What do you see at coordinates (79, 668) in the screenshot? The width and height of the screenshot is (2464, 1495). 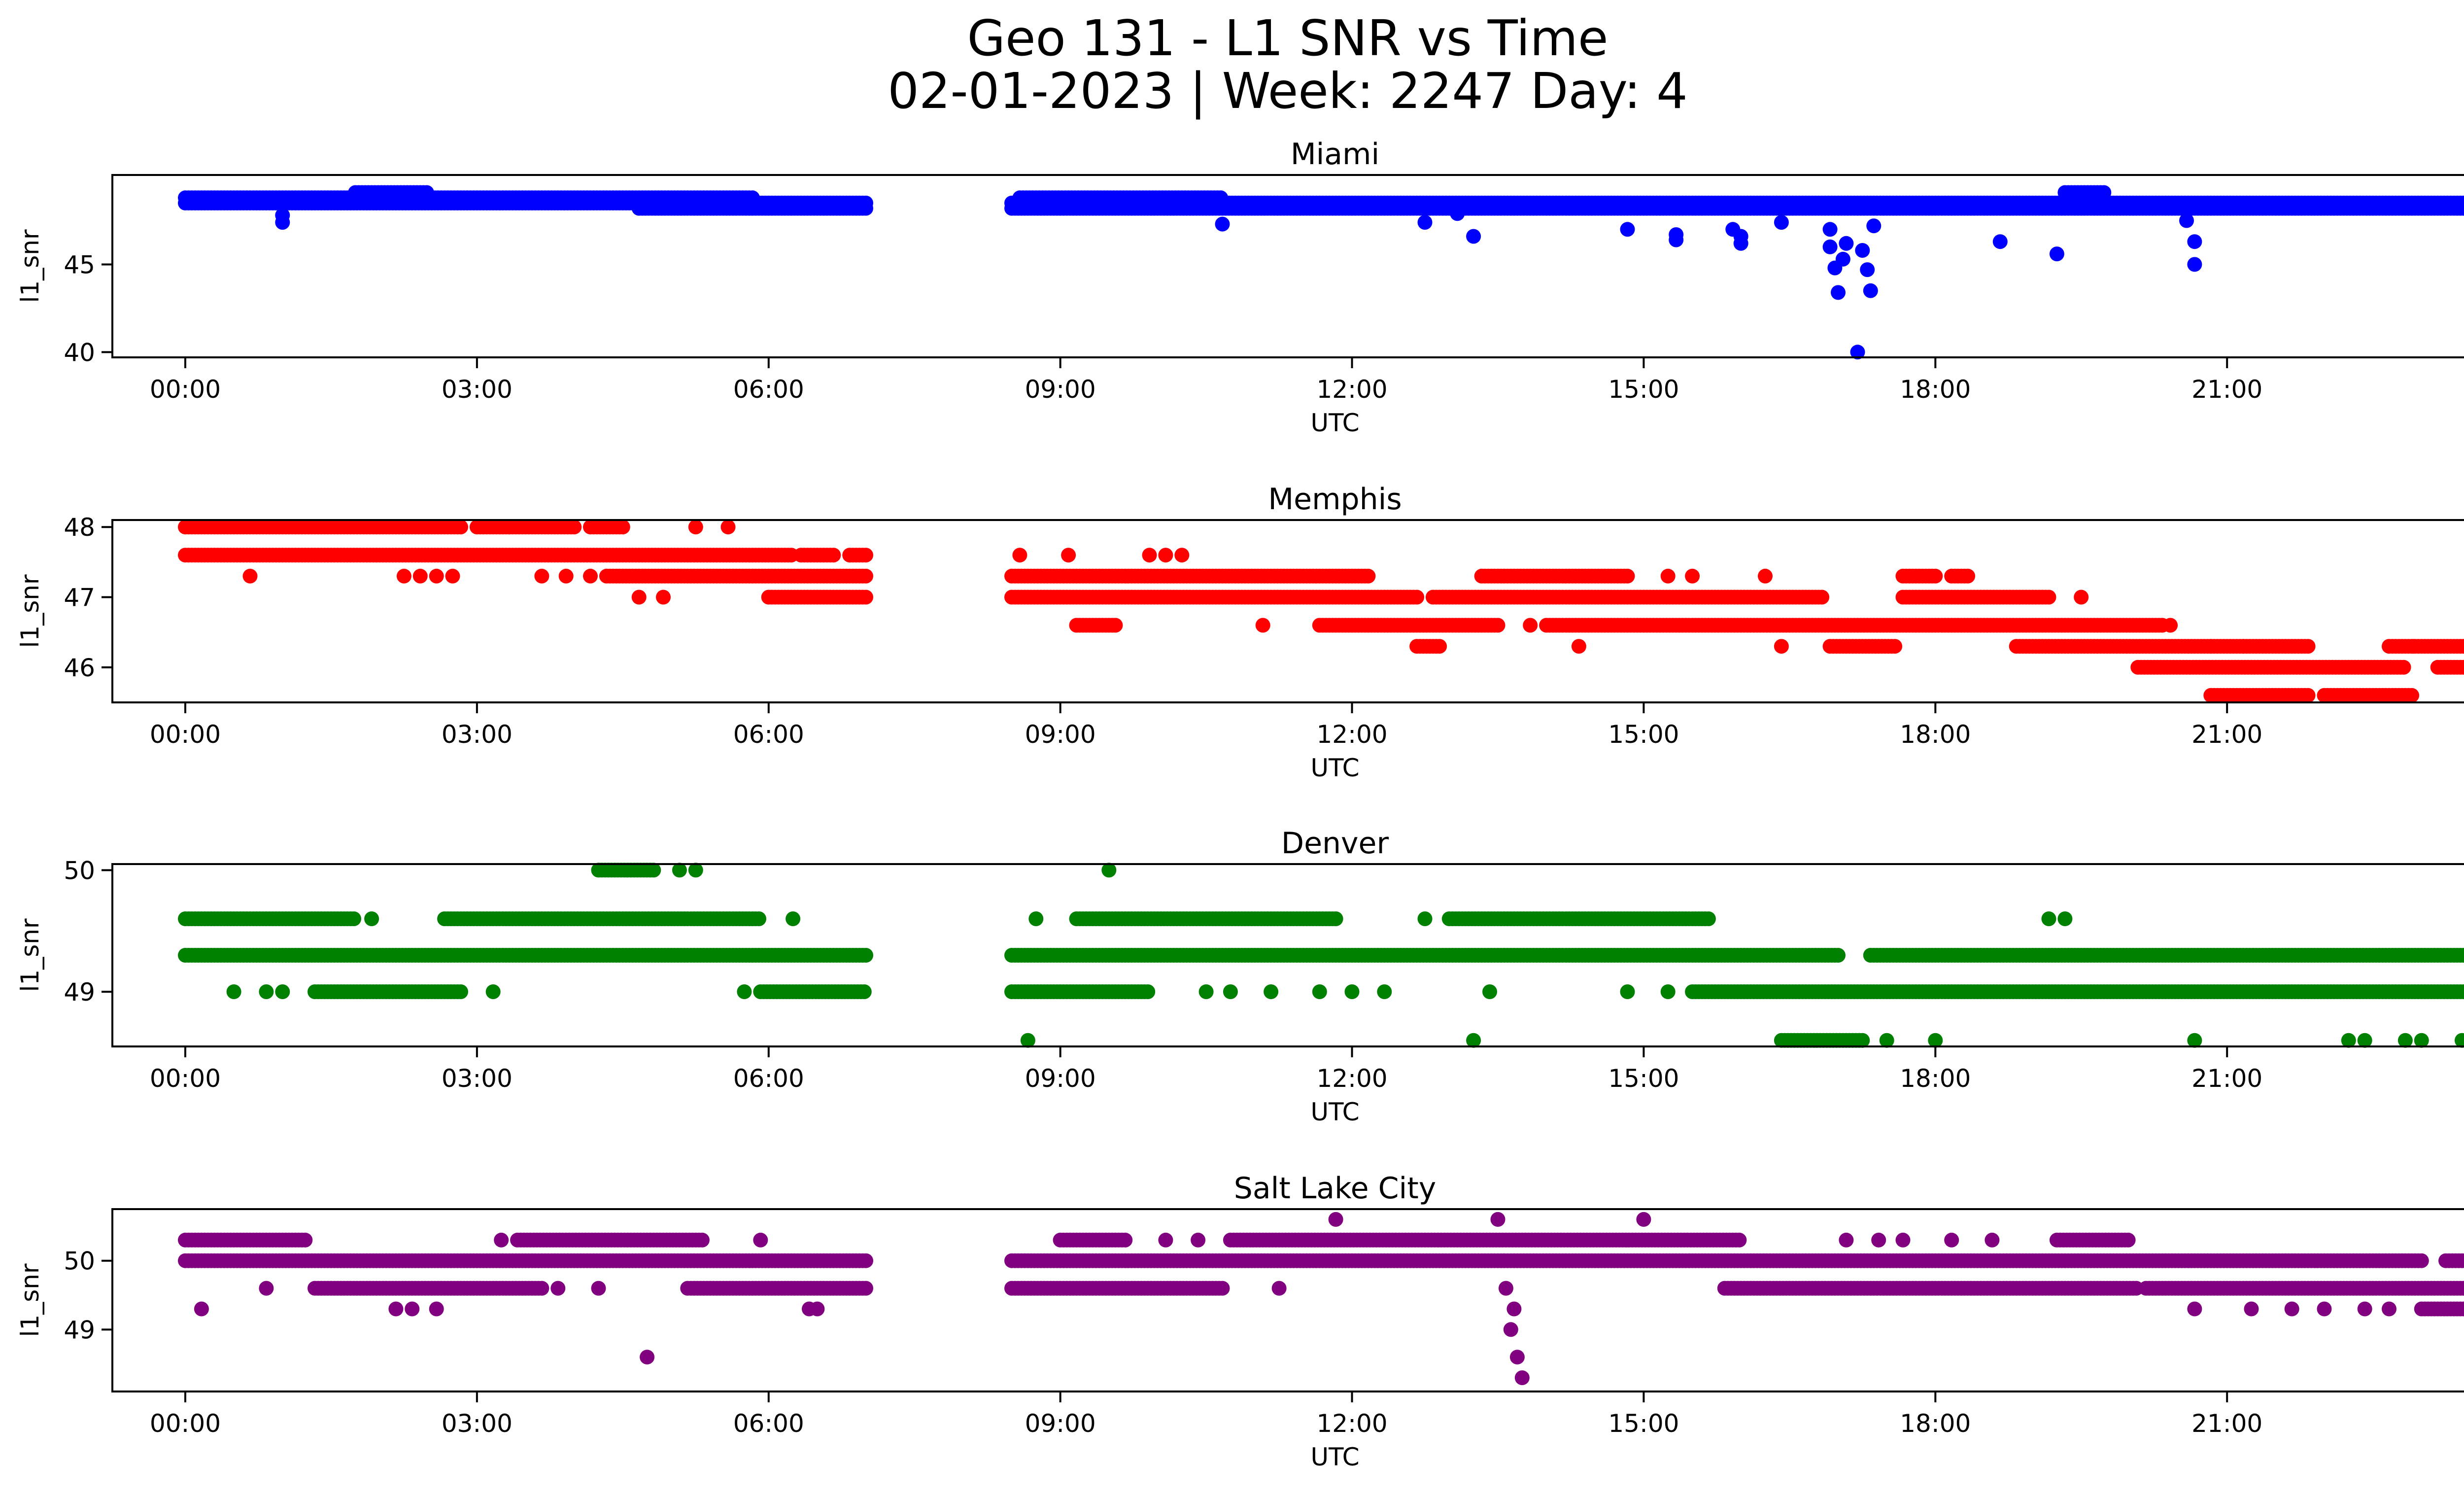 I see `y-tick-label: 46` at bounding box center [79, 668].